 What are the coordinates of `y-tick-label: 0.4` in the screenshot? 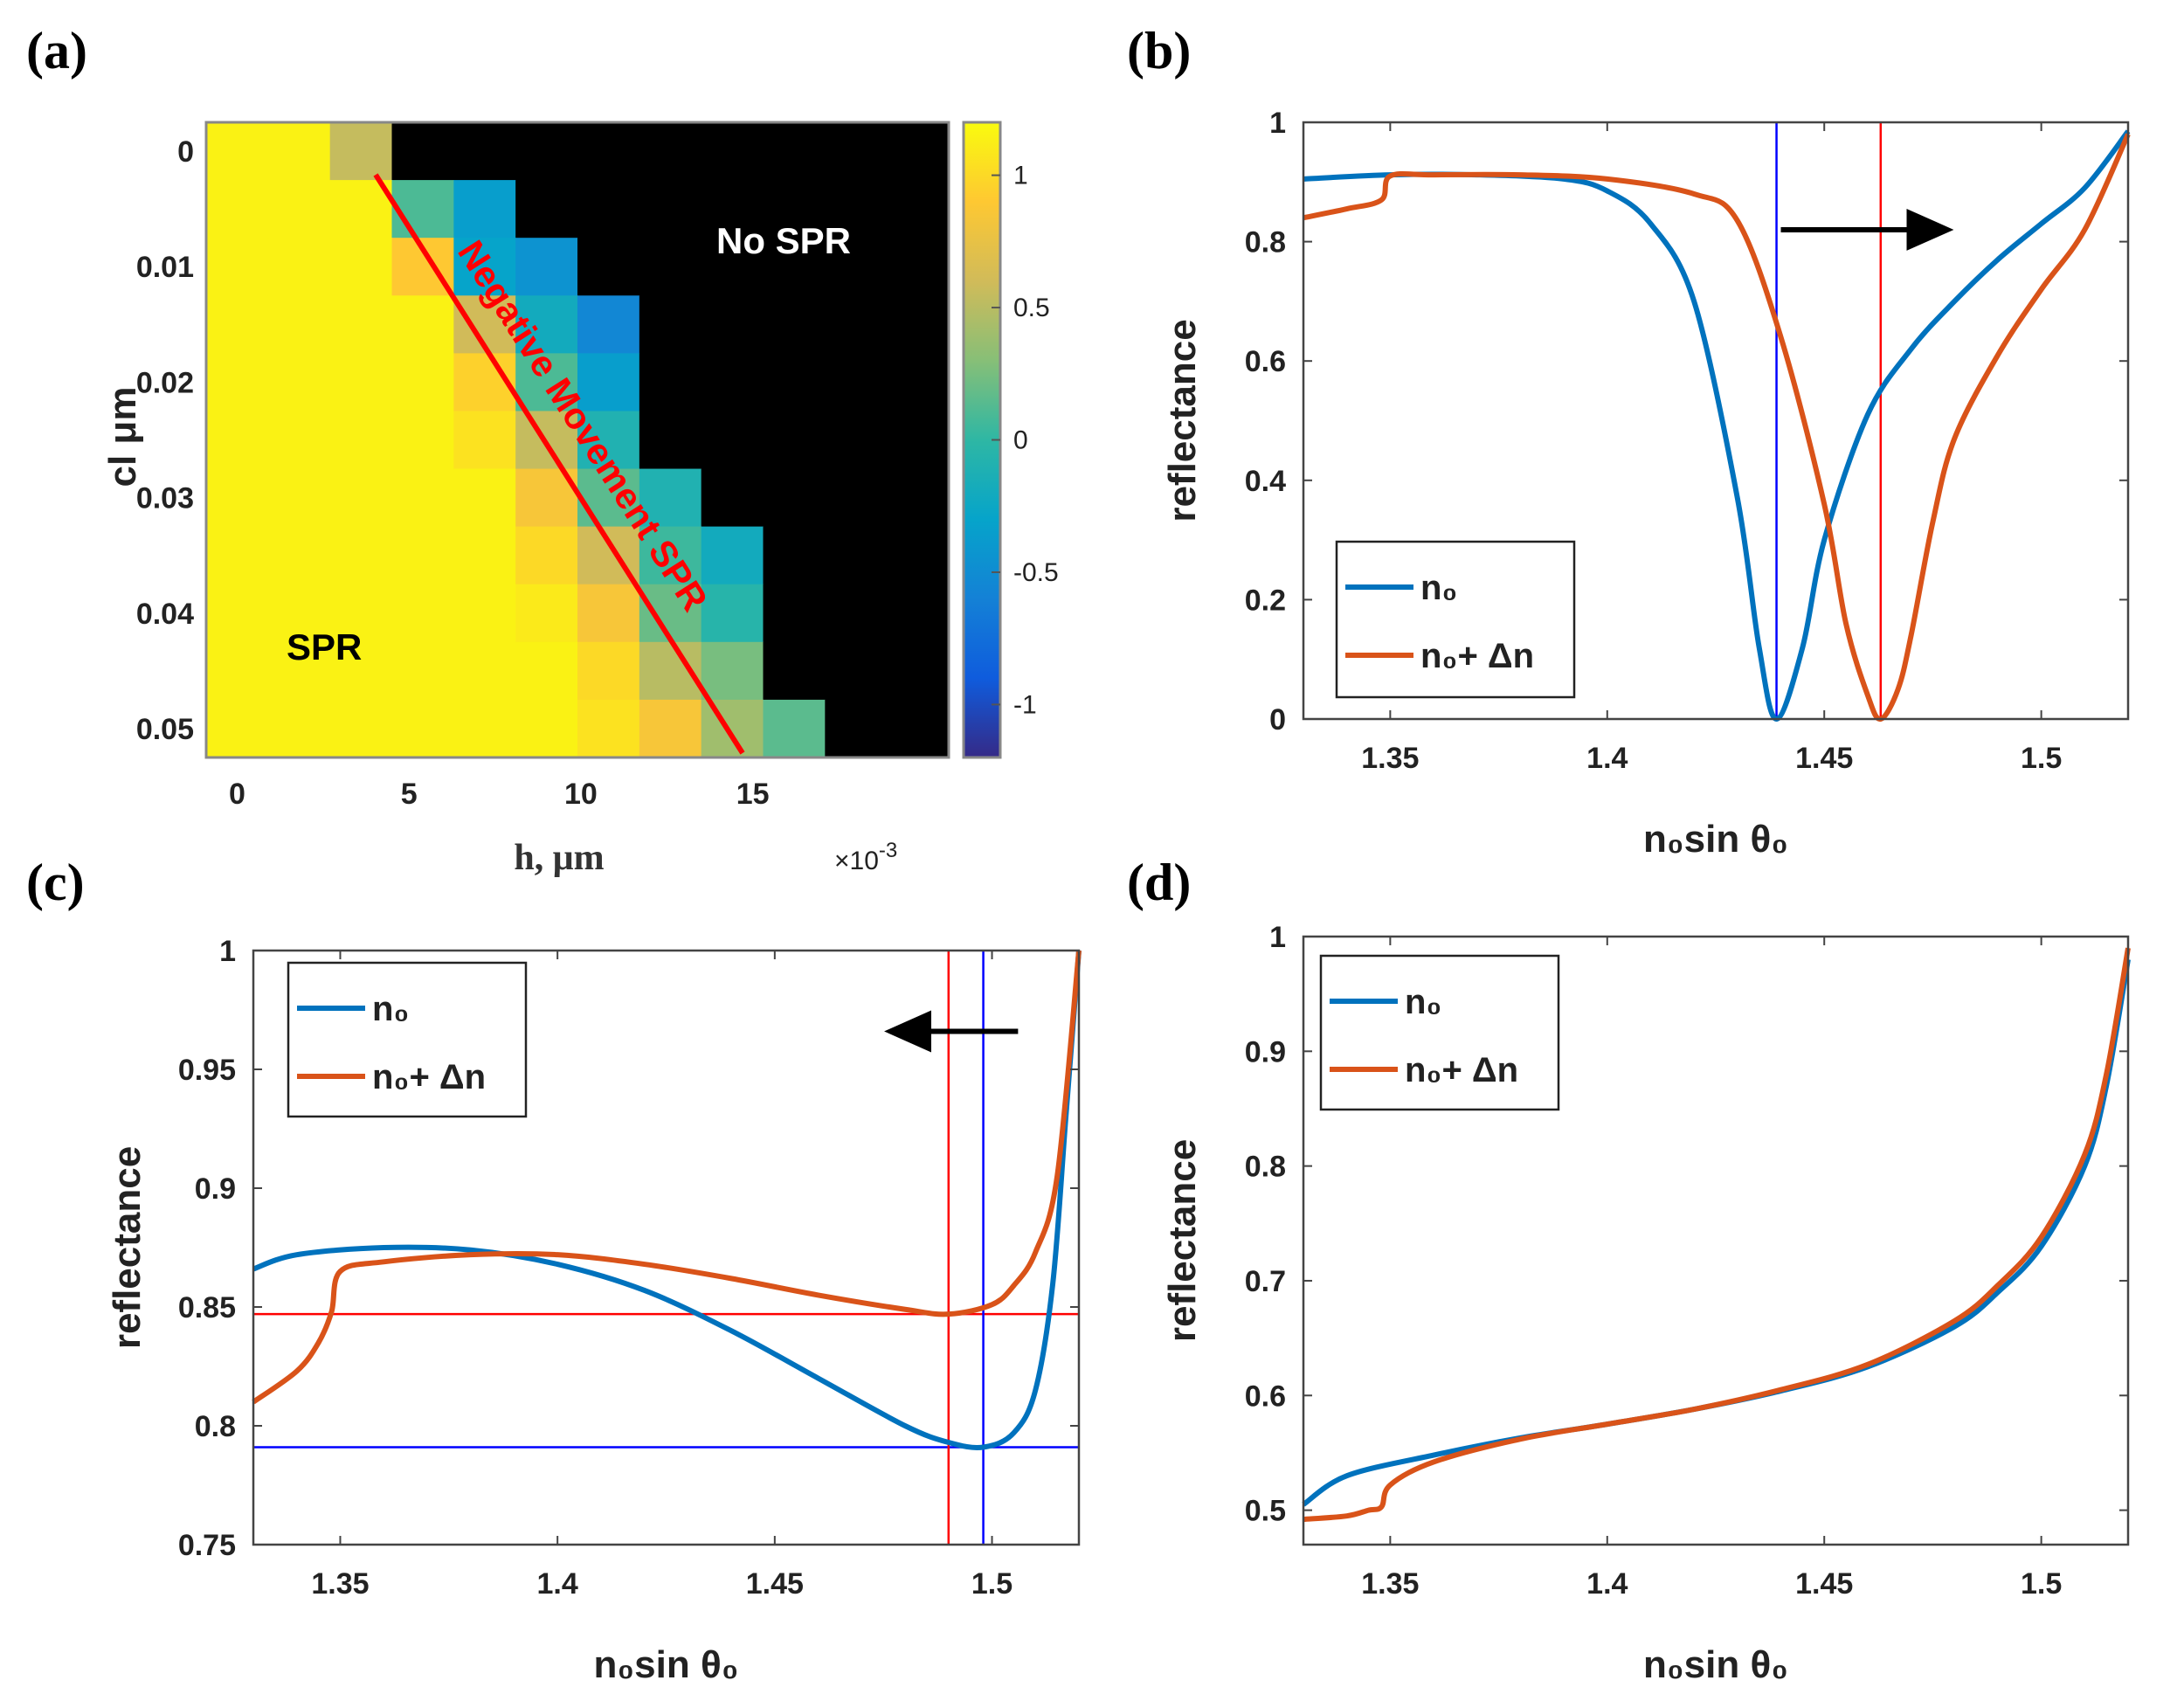 It's located at (1265, 481).